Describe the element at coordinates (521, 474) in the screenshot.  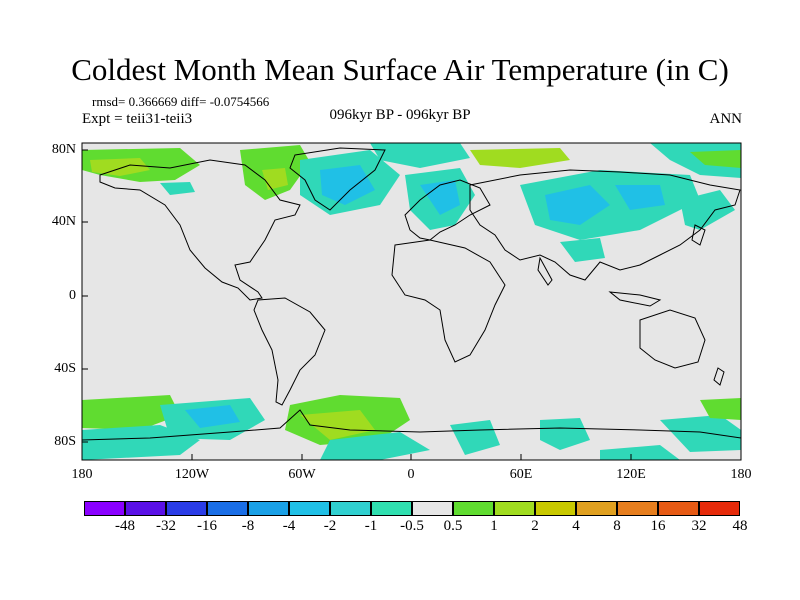
I see `lon-label-60e: 60E` at that location.